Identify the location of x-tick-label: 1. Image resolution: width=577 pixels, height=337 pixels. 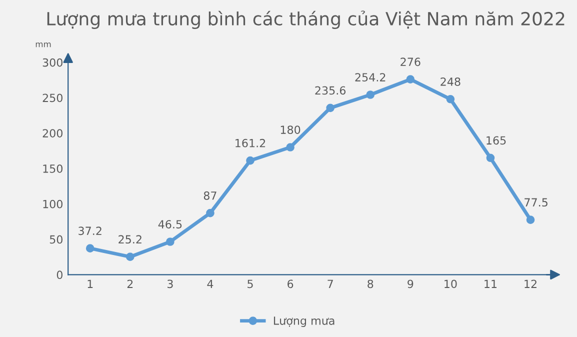
(90, 284).